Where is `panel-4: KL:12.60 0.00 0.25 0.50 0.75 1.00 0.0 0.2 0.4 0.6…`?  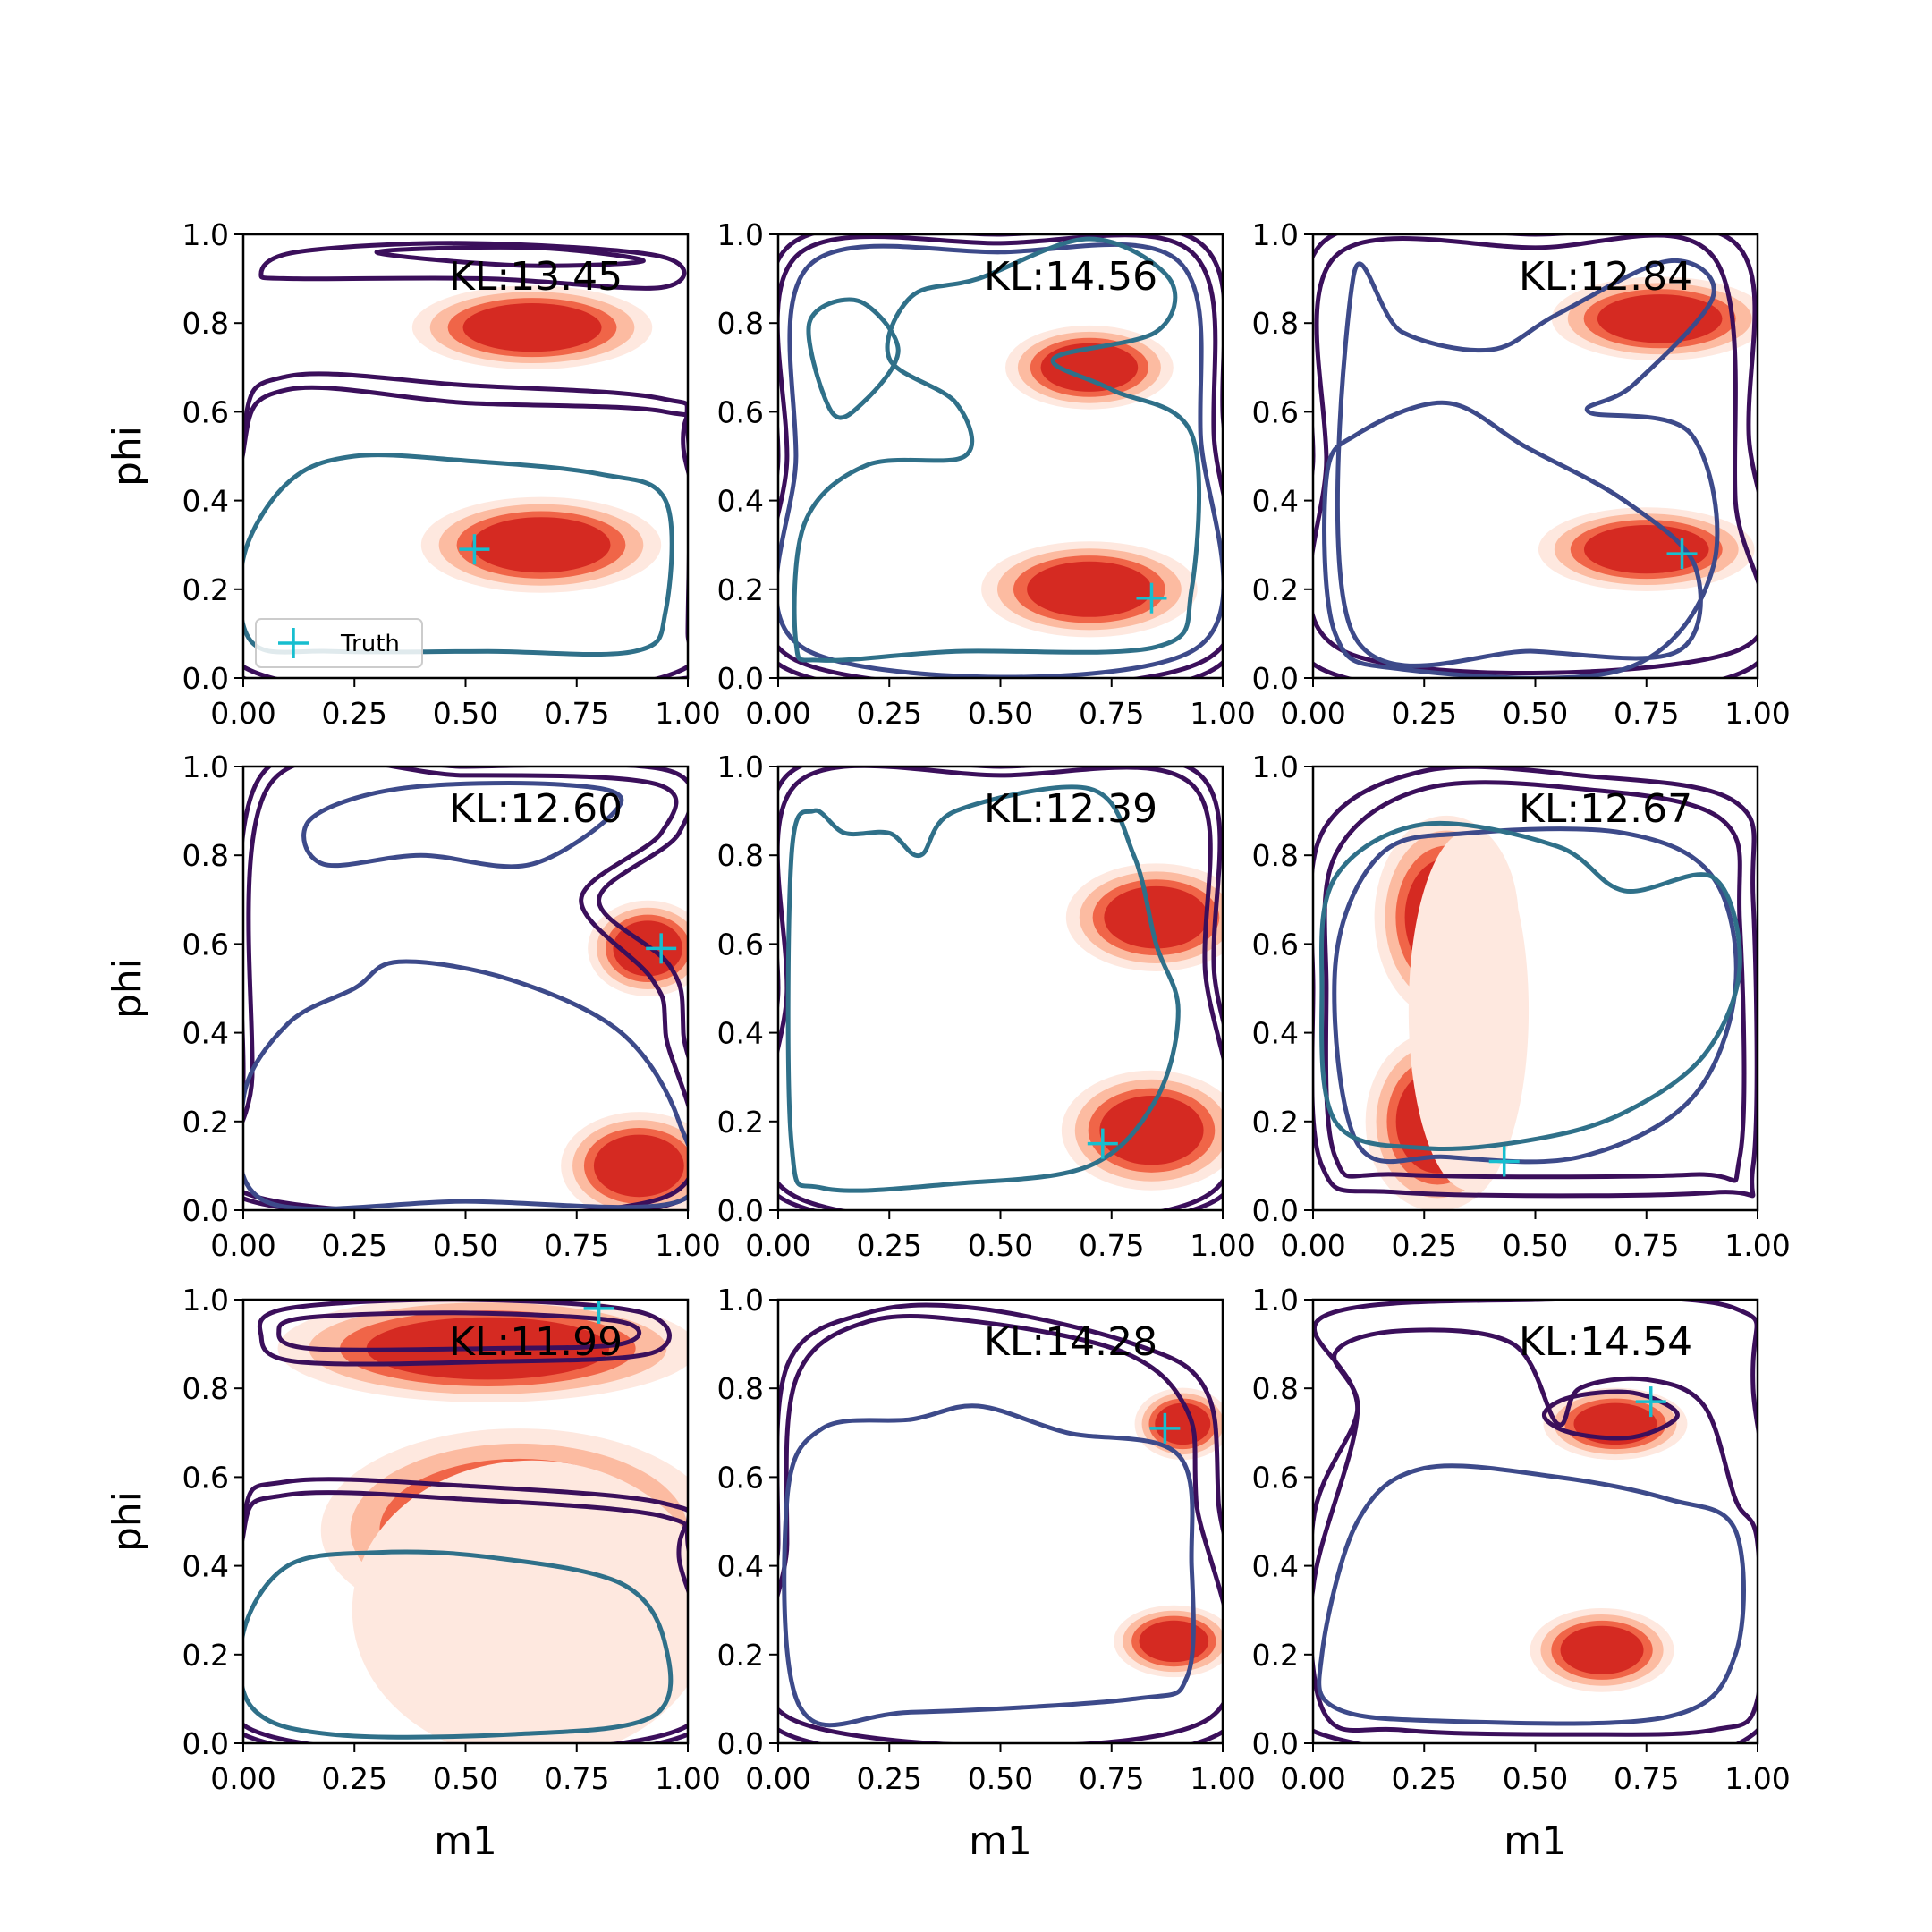 panel-4: KL:12.60 0.00 0.25 0.50 0.75 1.00 0.0 0.2 0.4 0.6… is located at coordinates (413, 1006).